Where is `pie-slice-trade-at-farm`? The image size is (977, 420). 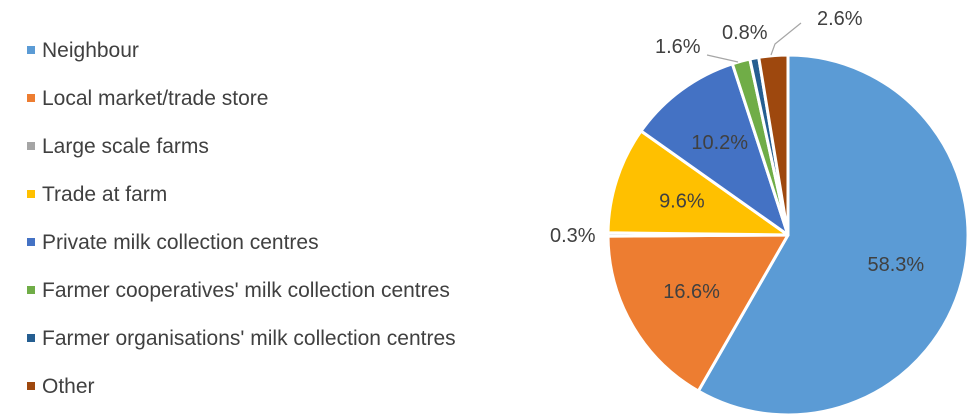 pie-slice-trade-at-farm is located at coordinates (698, 183).